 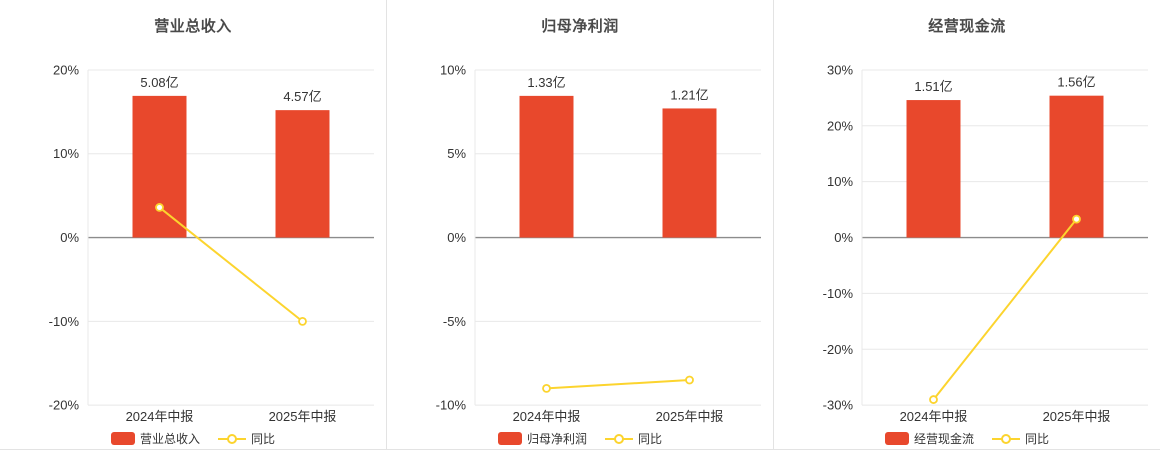 I want to click on legend-item-bar-series: 营业总收入, so click(x=155, y=438).